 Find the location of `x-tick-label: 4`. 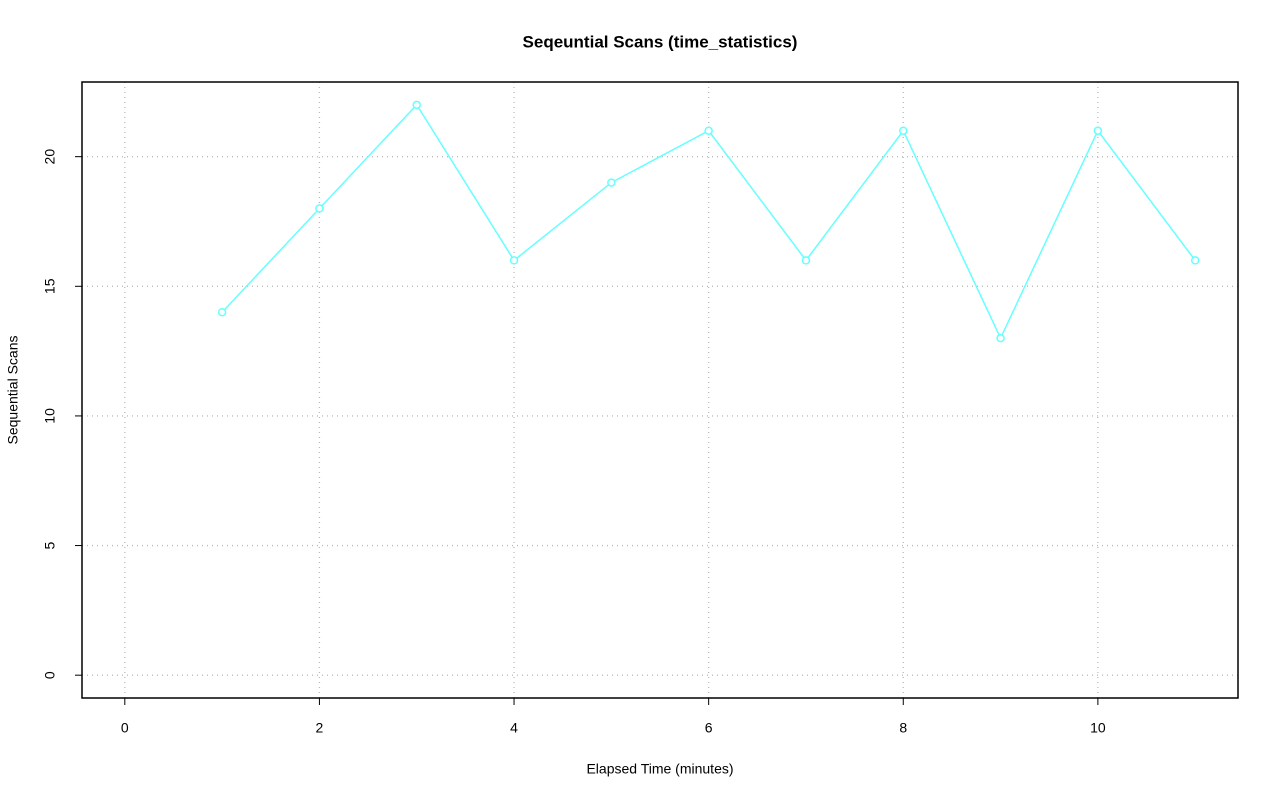

x-tick-label: 4 is located at coordinates (514, 728).